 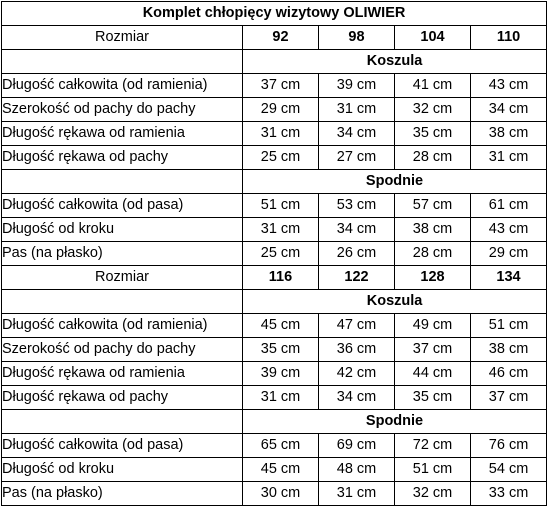 I want to click on measurement-value: 61 cm, so click(x=508, y=205).